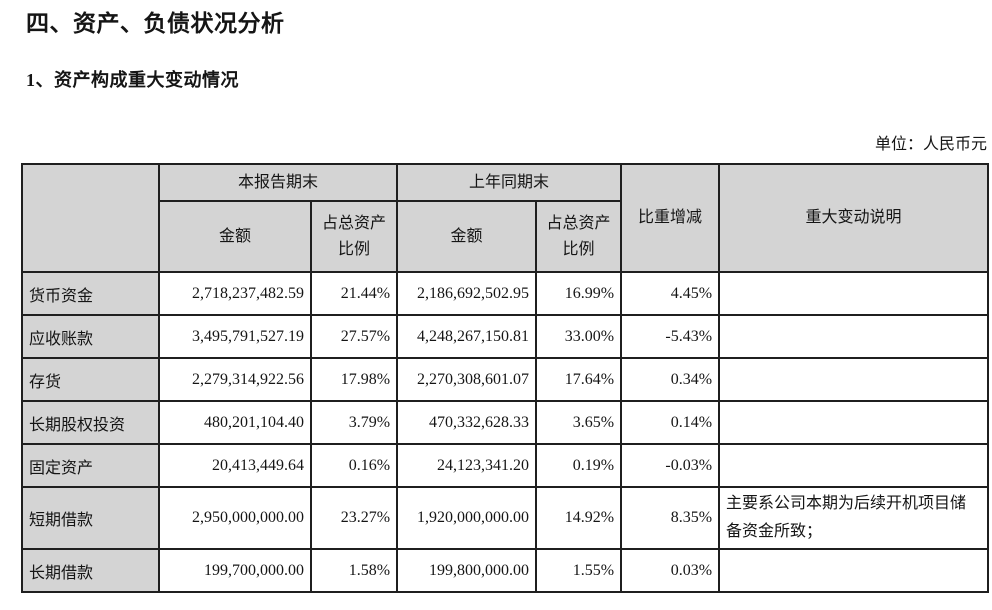 Image resolution: width=992 pixels, height=610 pixels. What do you see at coordinates (90, 293) in the screenshot?
I see `row-label-cell: 货币资金` at bounding box center [90, 293].